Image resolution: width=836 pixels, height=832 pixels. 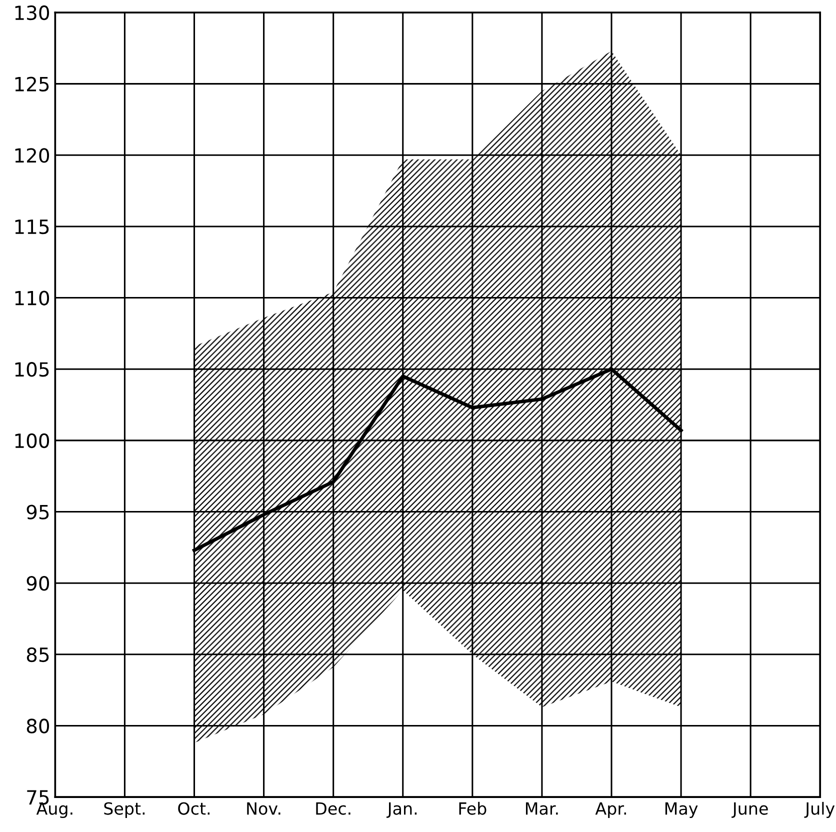 What do you see at coordinates (32, 298) in the screenshot?
I see `y-tick-label: 110` at bounding box center [32, 298].